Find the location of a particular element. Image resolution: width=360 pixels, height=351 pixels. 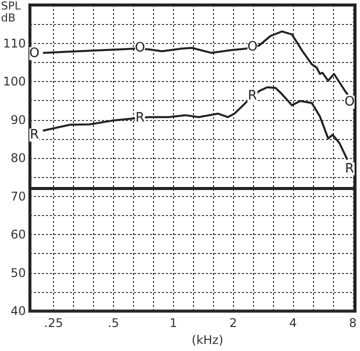

y-tick-label: 50 is located at coordinates (18, 273).